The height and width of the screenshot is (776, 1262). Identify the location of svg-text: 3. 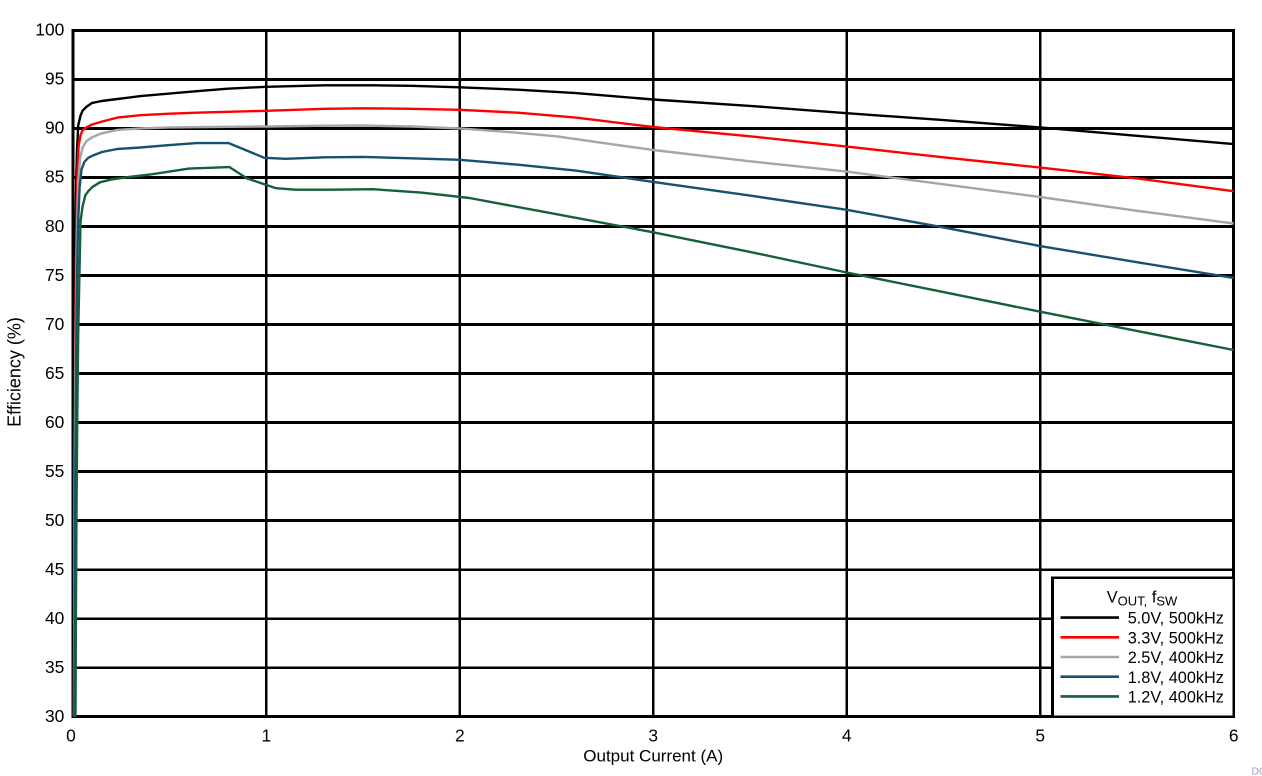
(653, 736).